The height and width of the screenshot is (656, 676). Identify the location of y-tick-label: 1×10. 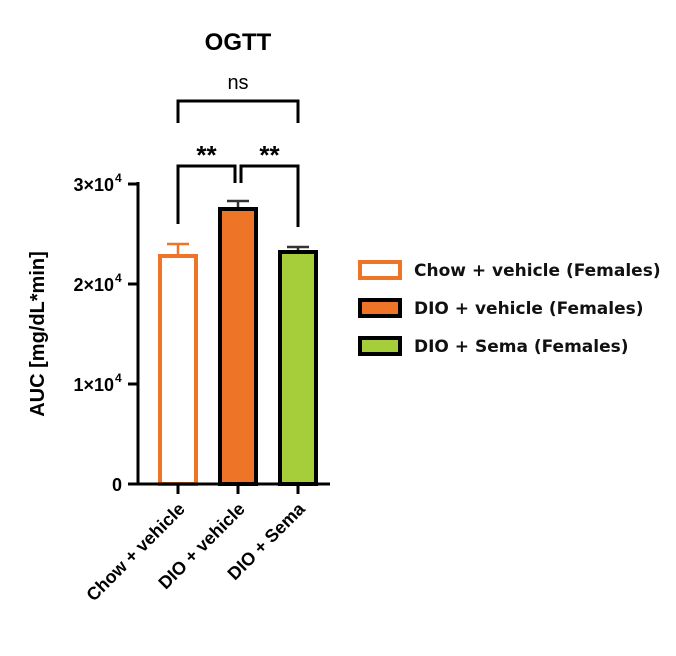
(93, 385).